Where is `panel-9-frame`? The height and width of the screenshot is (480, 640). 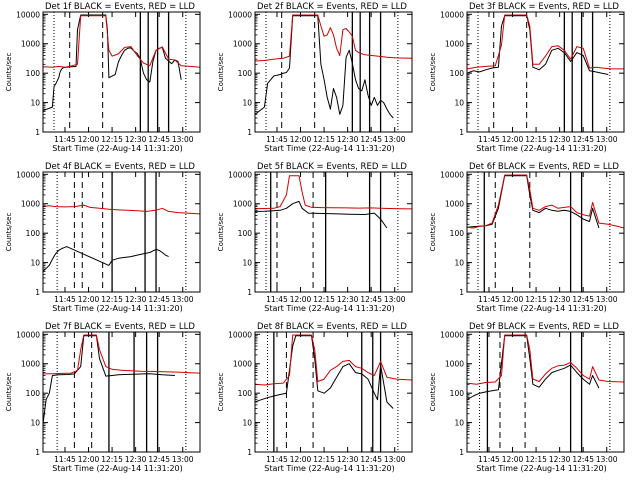
panel-9-frame is located at coordinates (545, 392).